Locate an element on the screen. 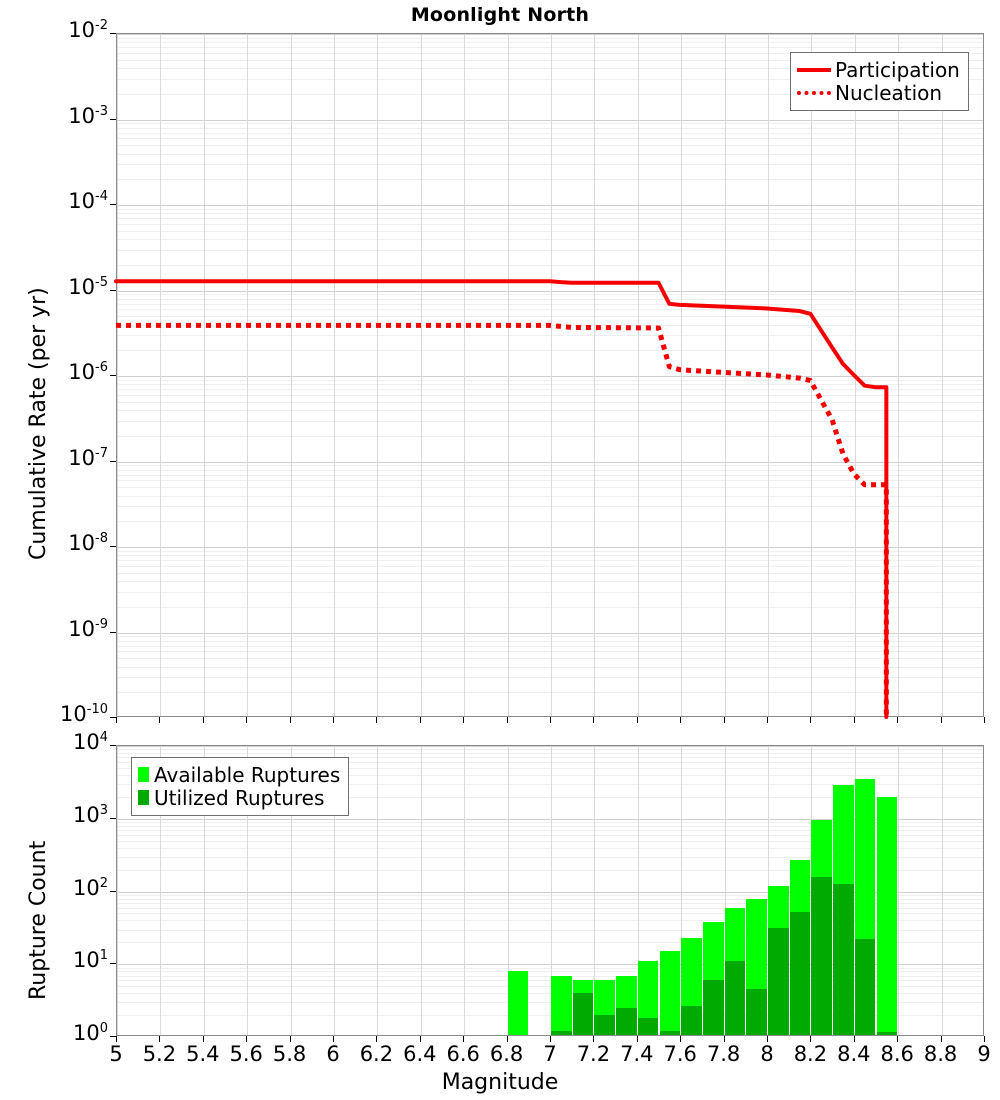  bar-utilized-7.85 is located at coordinates (735, 998).